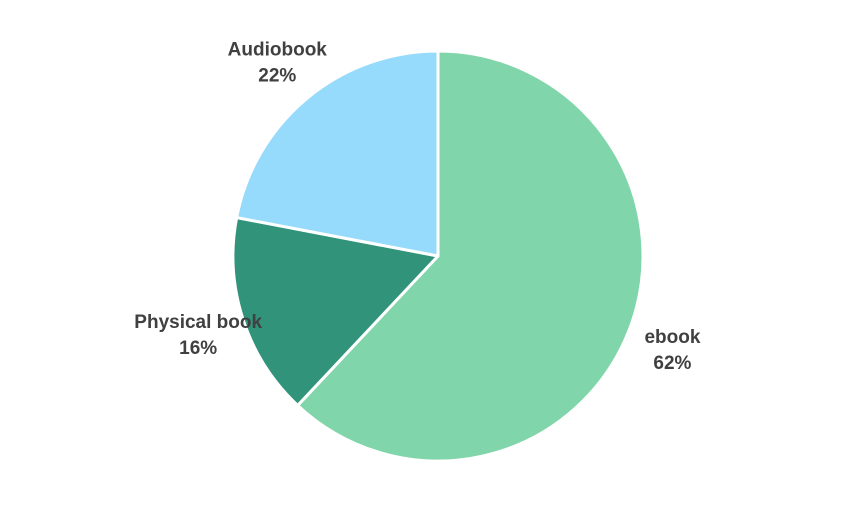  I want to click on pie-label-name: ebook, so click(672, 337).